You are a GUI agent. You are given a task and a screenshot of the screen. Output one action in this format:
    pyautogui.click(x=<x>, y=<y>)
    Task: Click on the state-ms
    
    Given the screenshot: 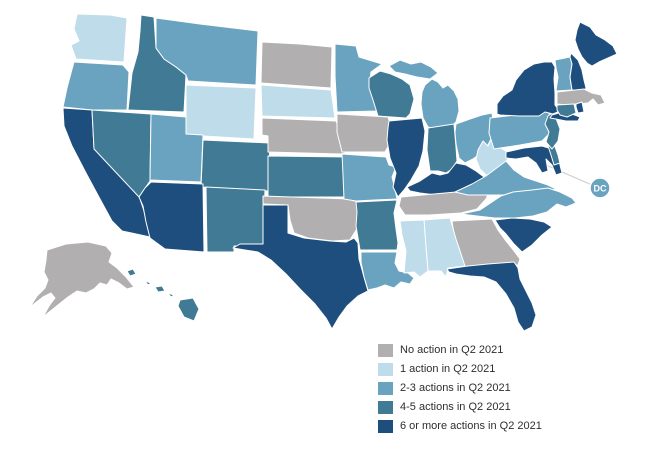 What is the action you would take?
    pyautogui.click(x=414, y=248)
    